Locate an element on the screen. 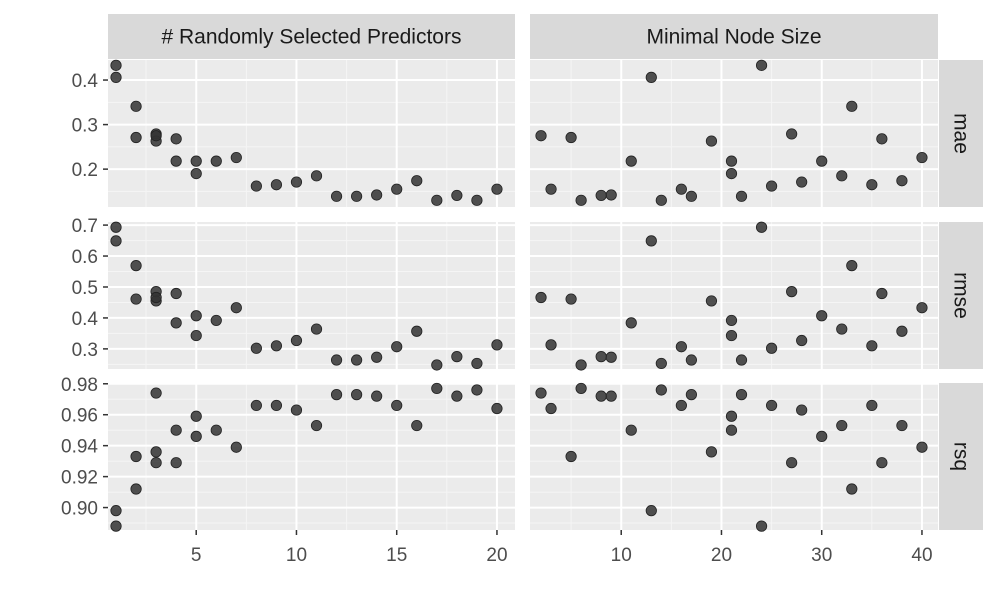  x-tick-label: 10 is located at coordinates (621, 555).